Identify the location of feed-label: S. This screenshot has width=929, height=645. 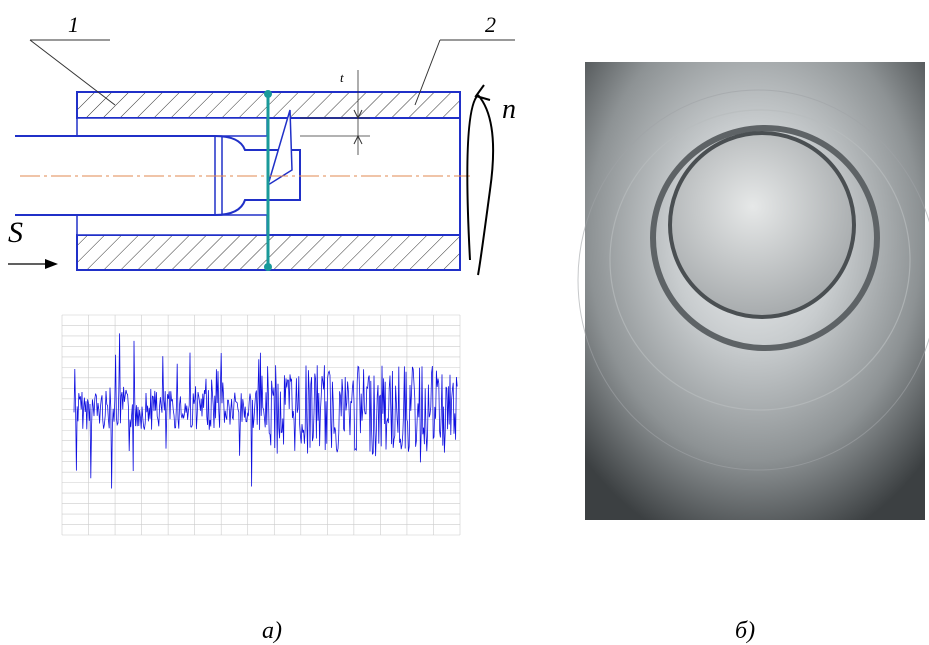
(15, 232).